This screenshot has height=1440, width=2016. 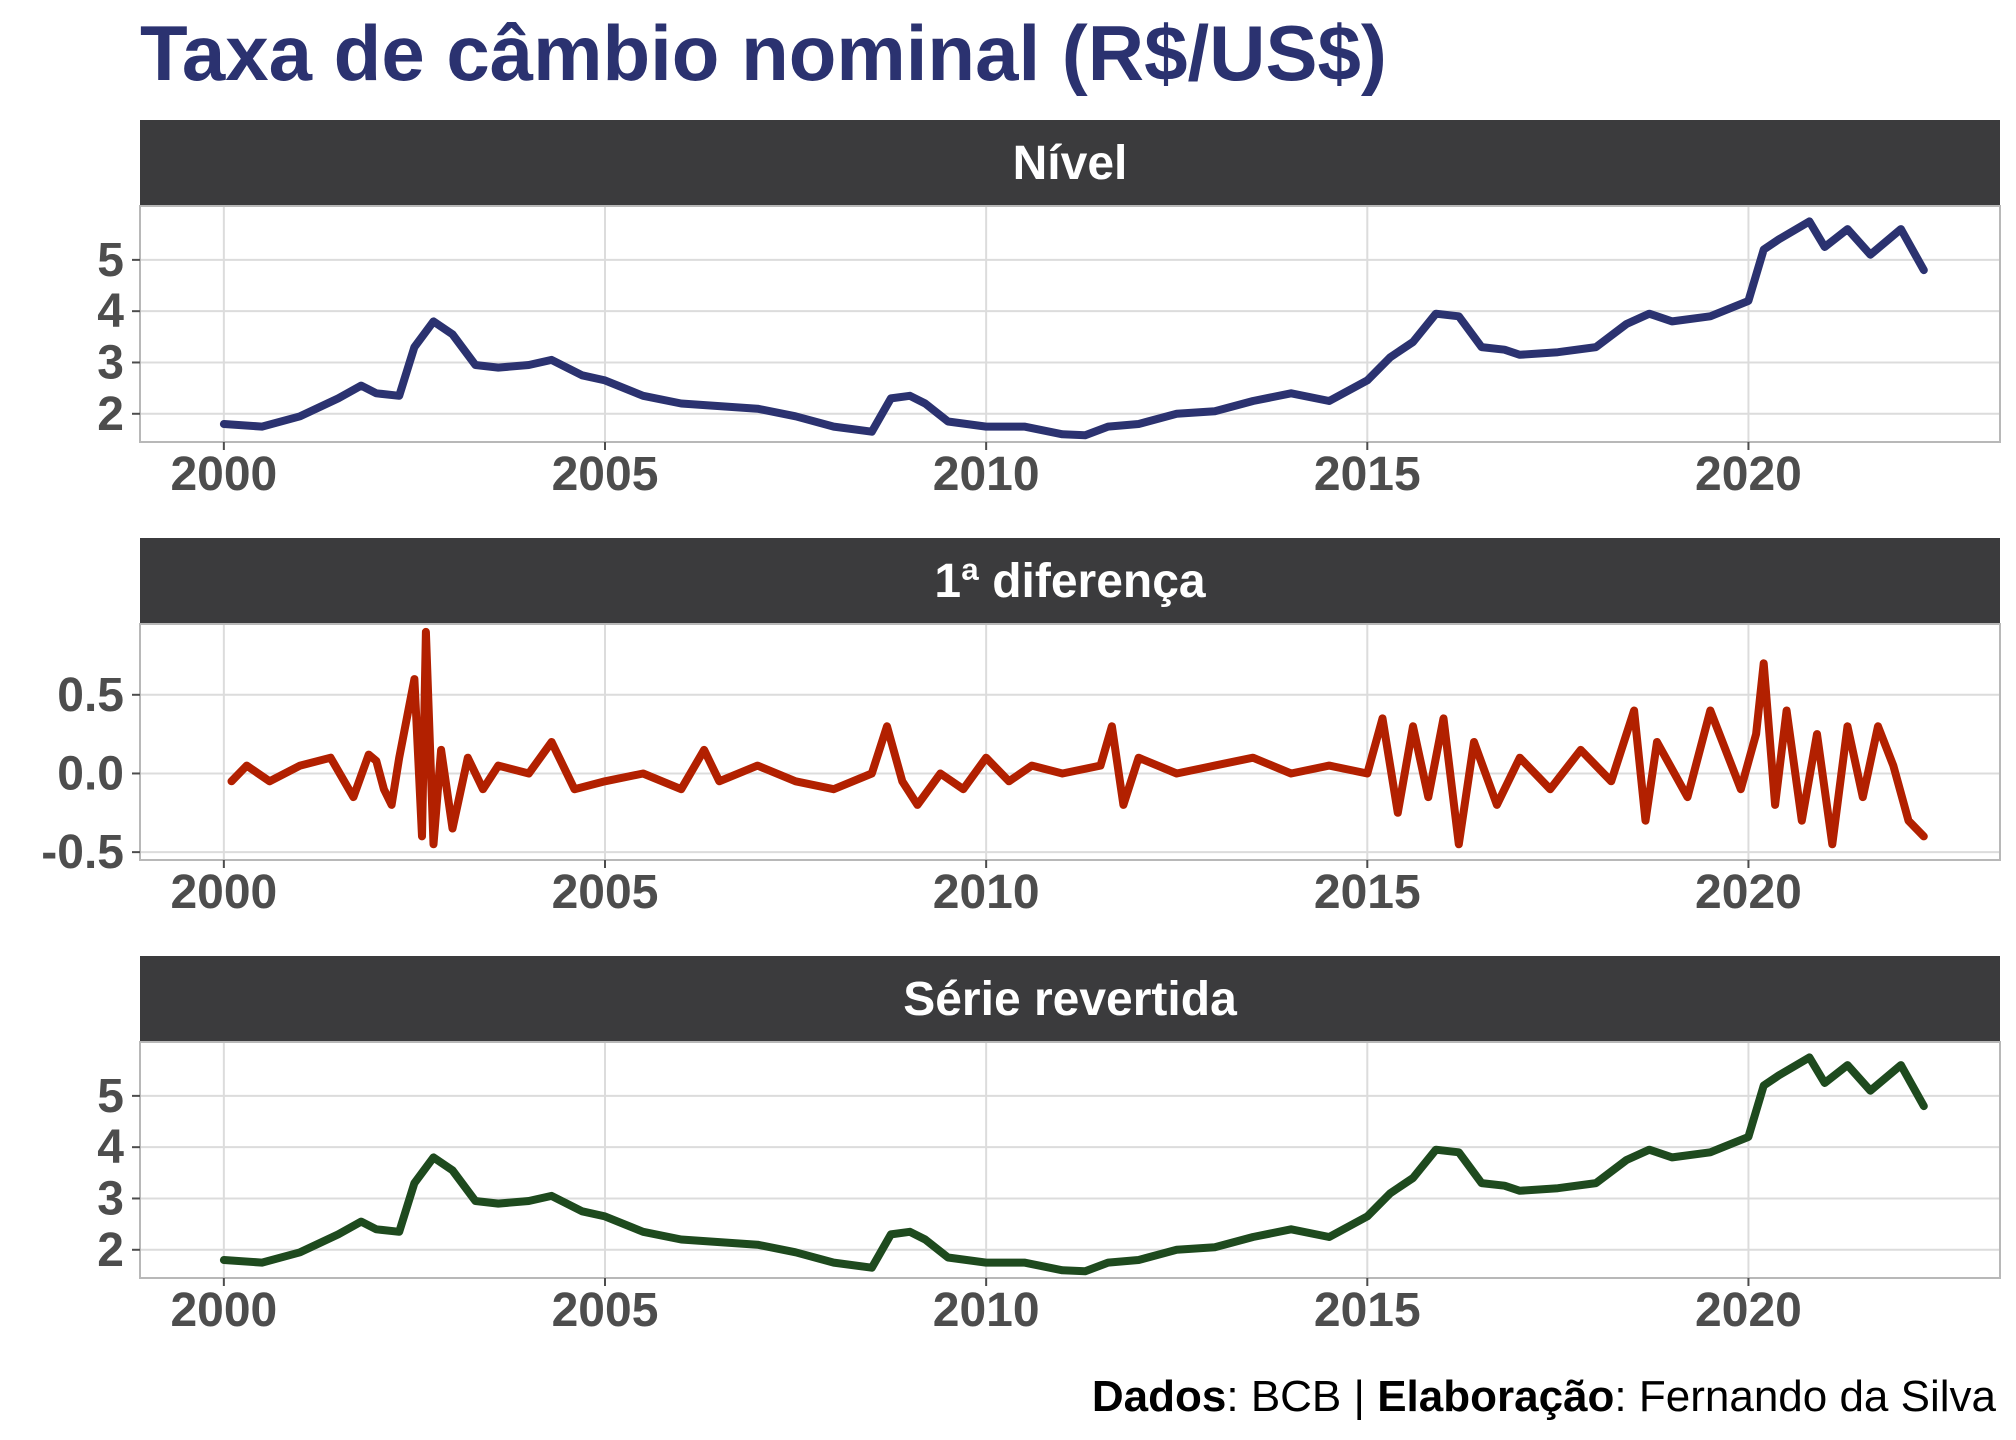 I want to click on caption-source-value: BCB, so click(x=1296, y=1396).